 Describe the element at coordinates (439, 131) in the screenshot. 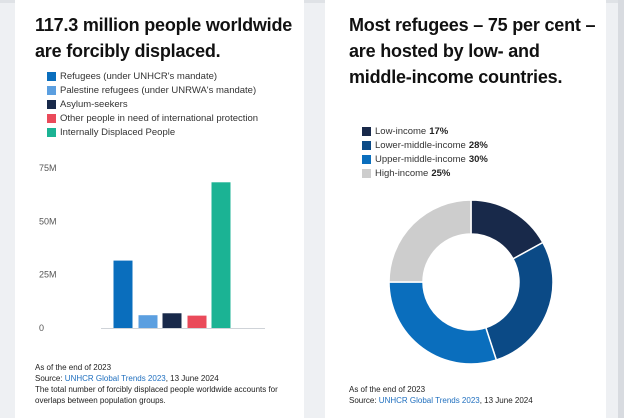

I see `legend-value: 17%` at that location.